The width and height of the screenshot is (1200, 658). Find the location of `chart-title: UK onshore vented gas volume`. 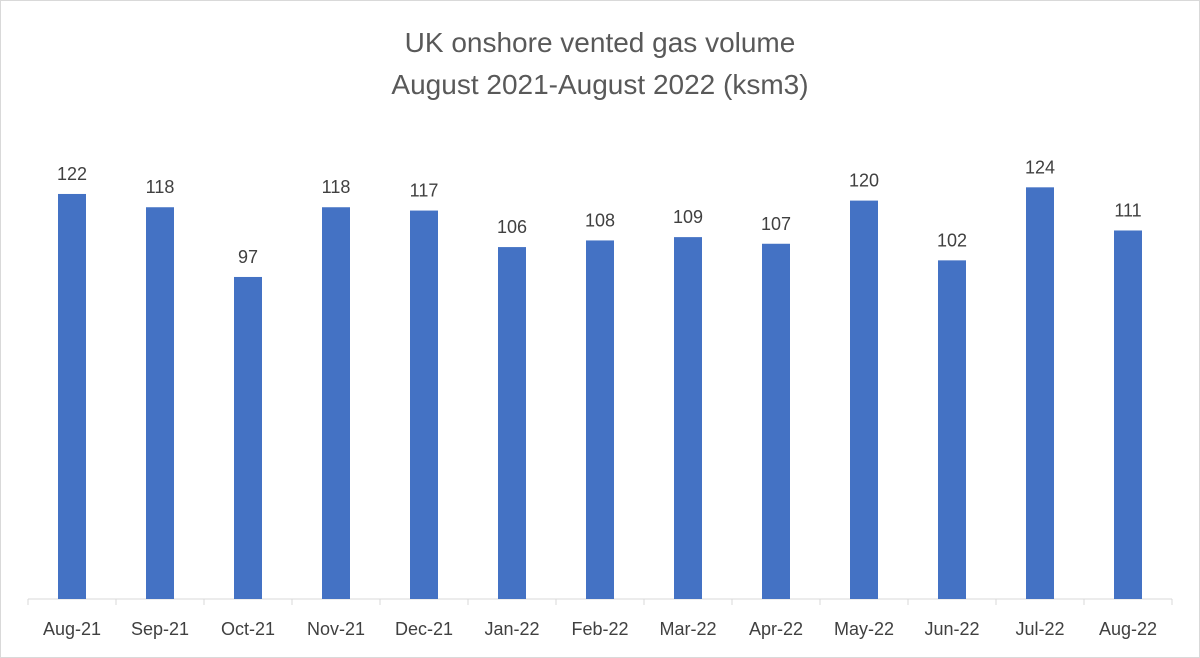

chart-title: UK onshore vented gas volume is located at coordinates (600, 42).